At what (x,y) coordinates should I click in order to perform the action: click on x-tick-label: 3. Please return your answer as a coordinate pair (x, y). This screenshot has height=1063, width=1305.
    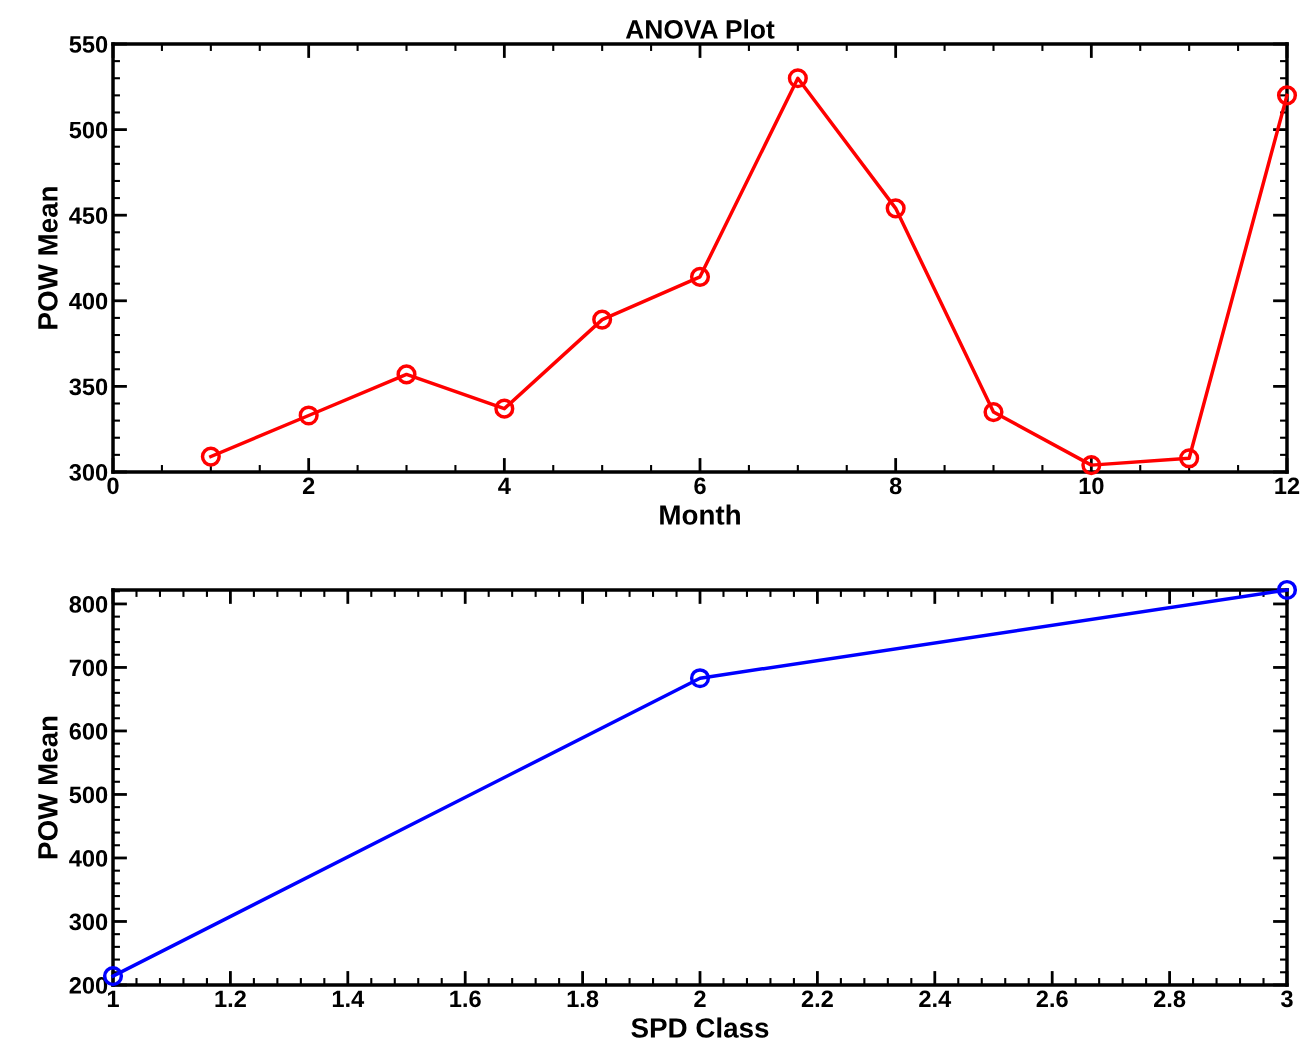
    Looking at the image, I should click on (1286, 999).